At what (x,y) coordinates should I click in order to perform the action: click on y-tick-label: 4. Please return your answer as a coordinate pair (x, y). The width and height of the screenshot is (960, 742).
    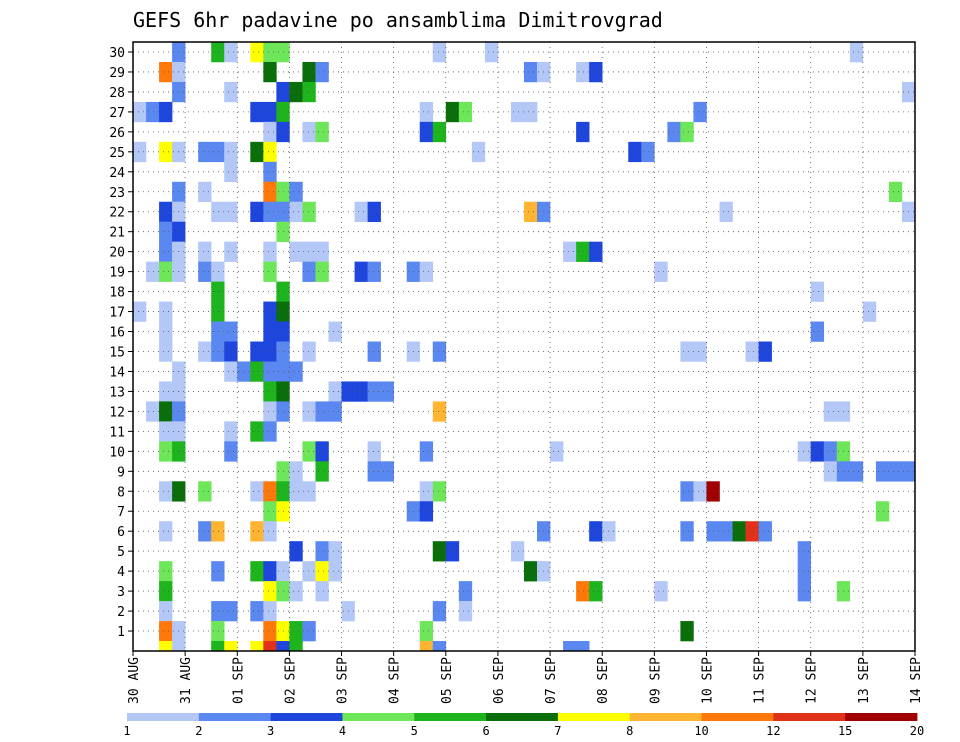
    Looking at the image, I should click on (121, 572).